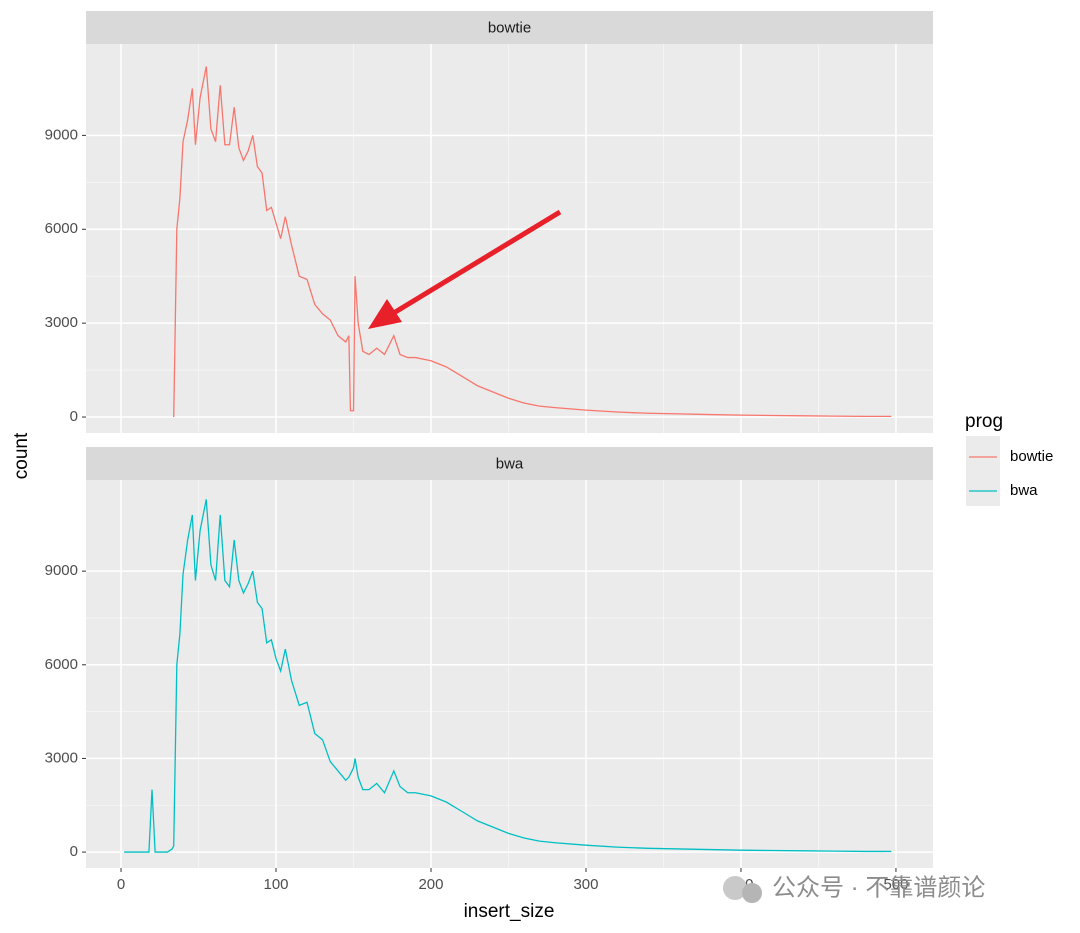  I want to click on legend-label: bwa, so click(1024, 490).